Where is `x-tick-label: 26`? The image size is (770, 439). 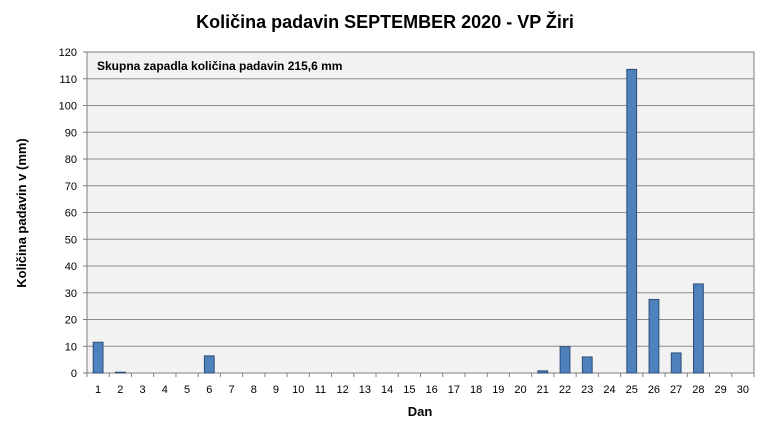
x-tick-label: 26 is located at coordinates (654, 390).